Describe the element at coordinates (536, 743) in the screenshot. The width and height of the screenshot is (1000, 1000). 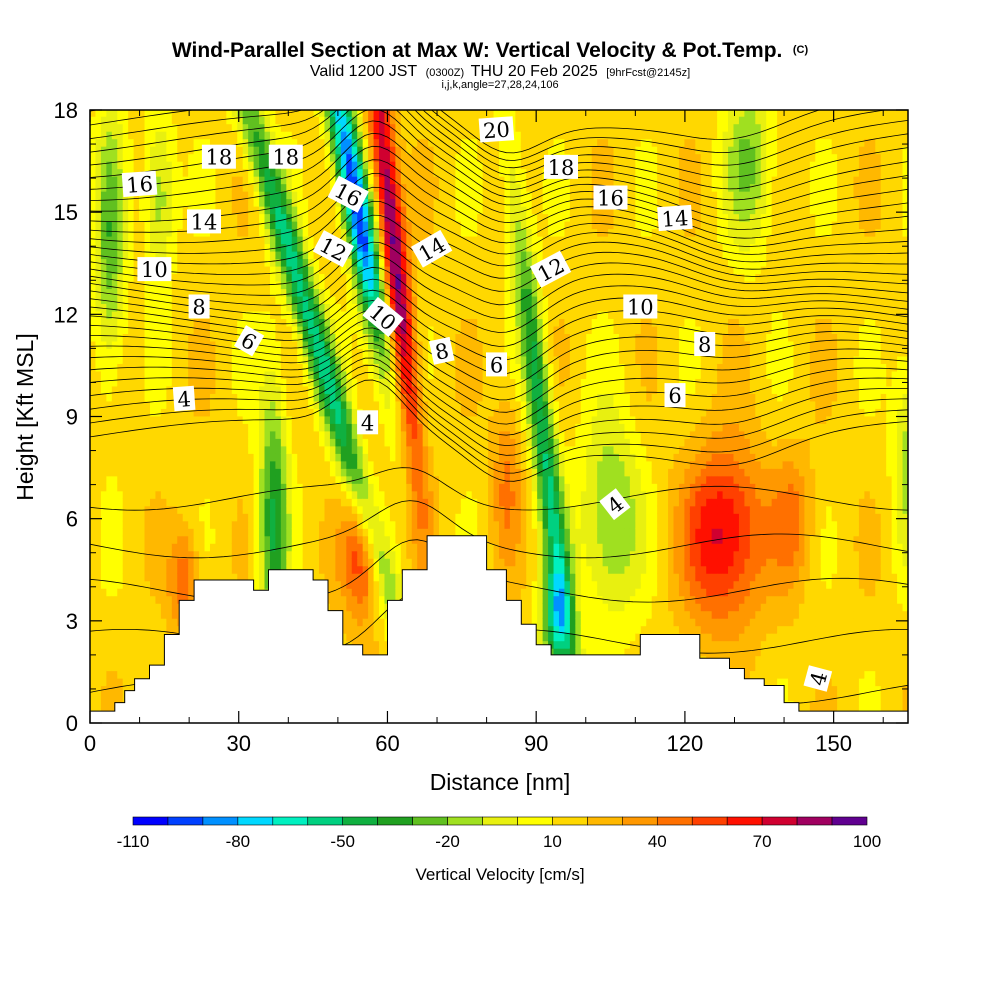
I see `x-tick-label: 90` at that location.